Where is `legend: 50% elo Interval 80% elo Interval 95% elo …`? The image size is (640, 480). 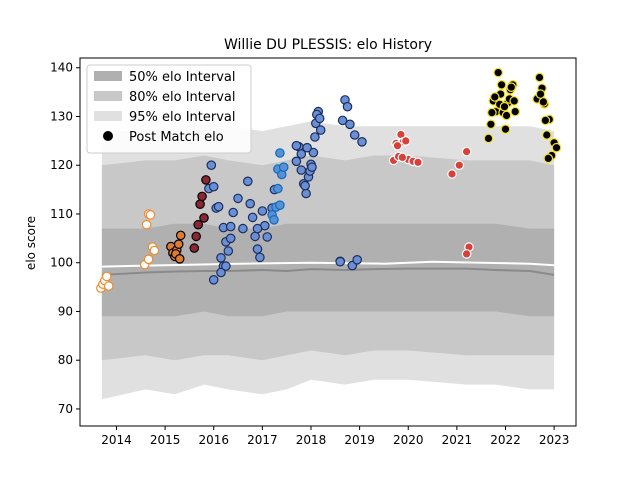
legend: 50% elo Interval 80% elo Interval 95% elo … is located at coordinates (169, 109).